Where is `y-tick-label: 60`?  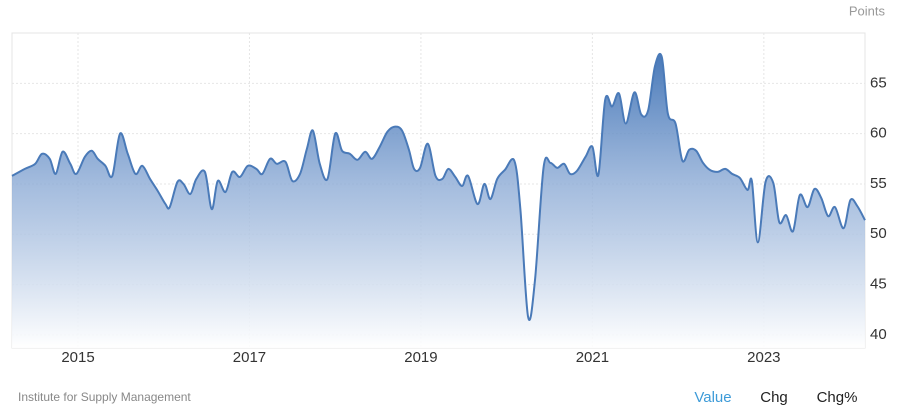
y-tick-label: 60 is located at coordinates (878, 133).